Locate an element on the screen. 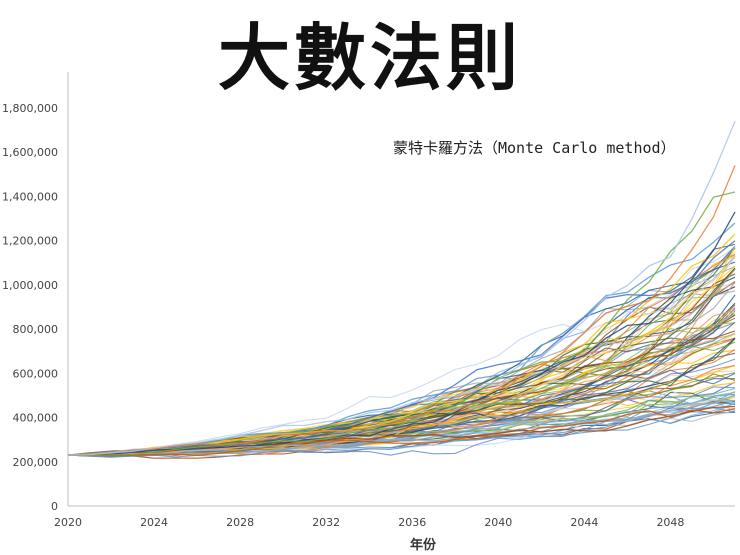 Image resolution: width=740 pixels, height=555 pixels. y-tick-label: 600,000 is located at coordinates (36, 373).